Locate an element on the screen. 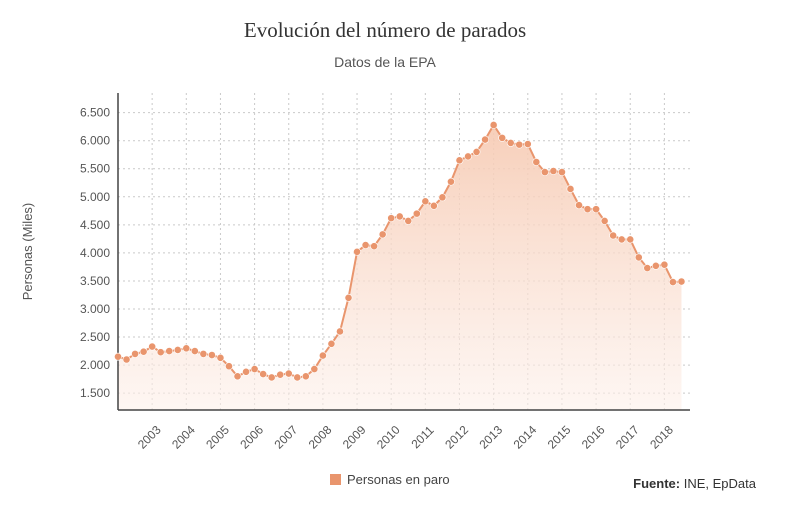 The width and height of the screenshot is (800, 506). y-tick-label: 2.500 is located at coordinates (95, 337).